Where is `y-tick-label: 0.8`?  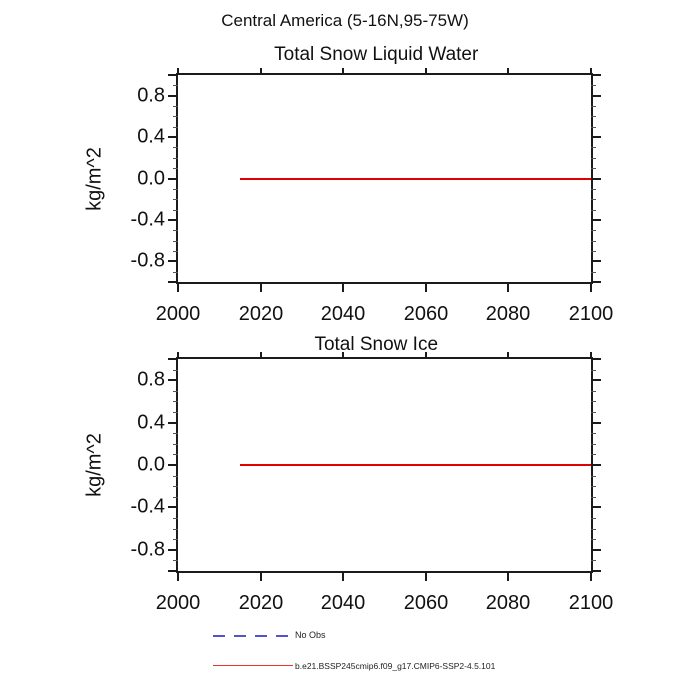 y-tick-label: 0.8 is located at coordinates (151, 95).